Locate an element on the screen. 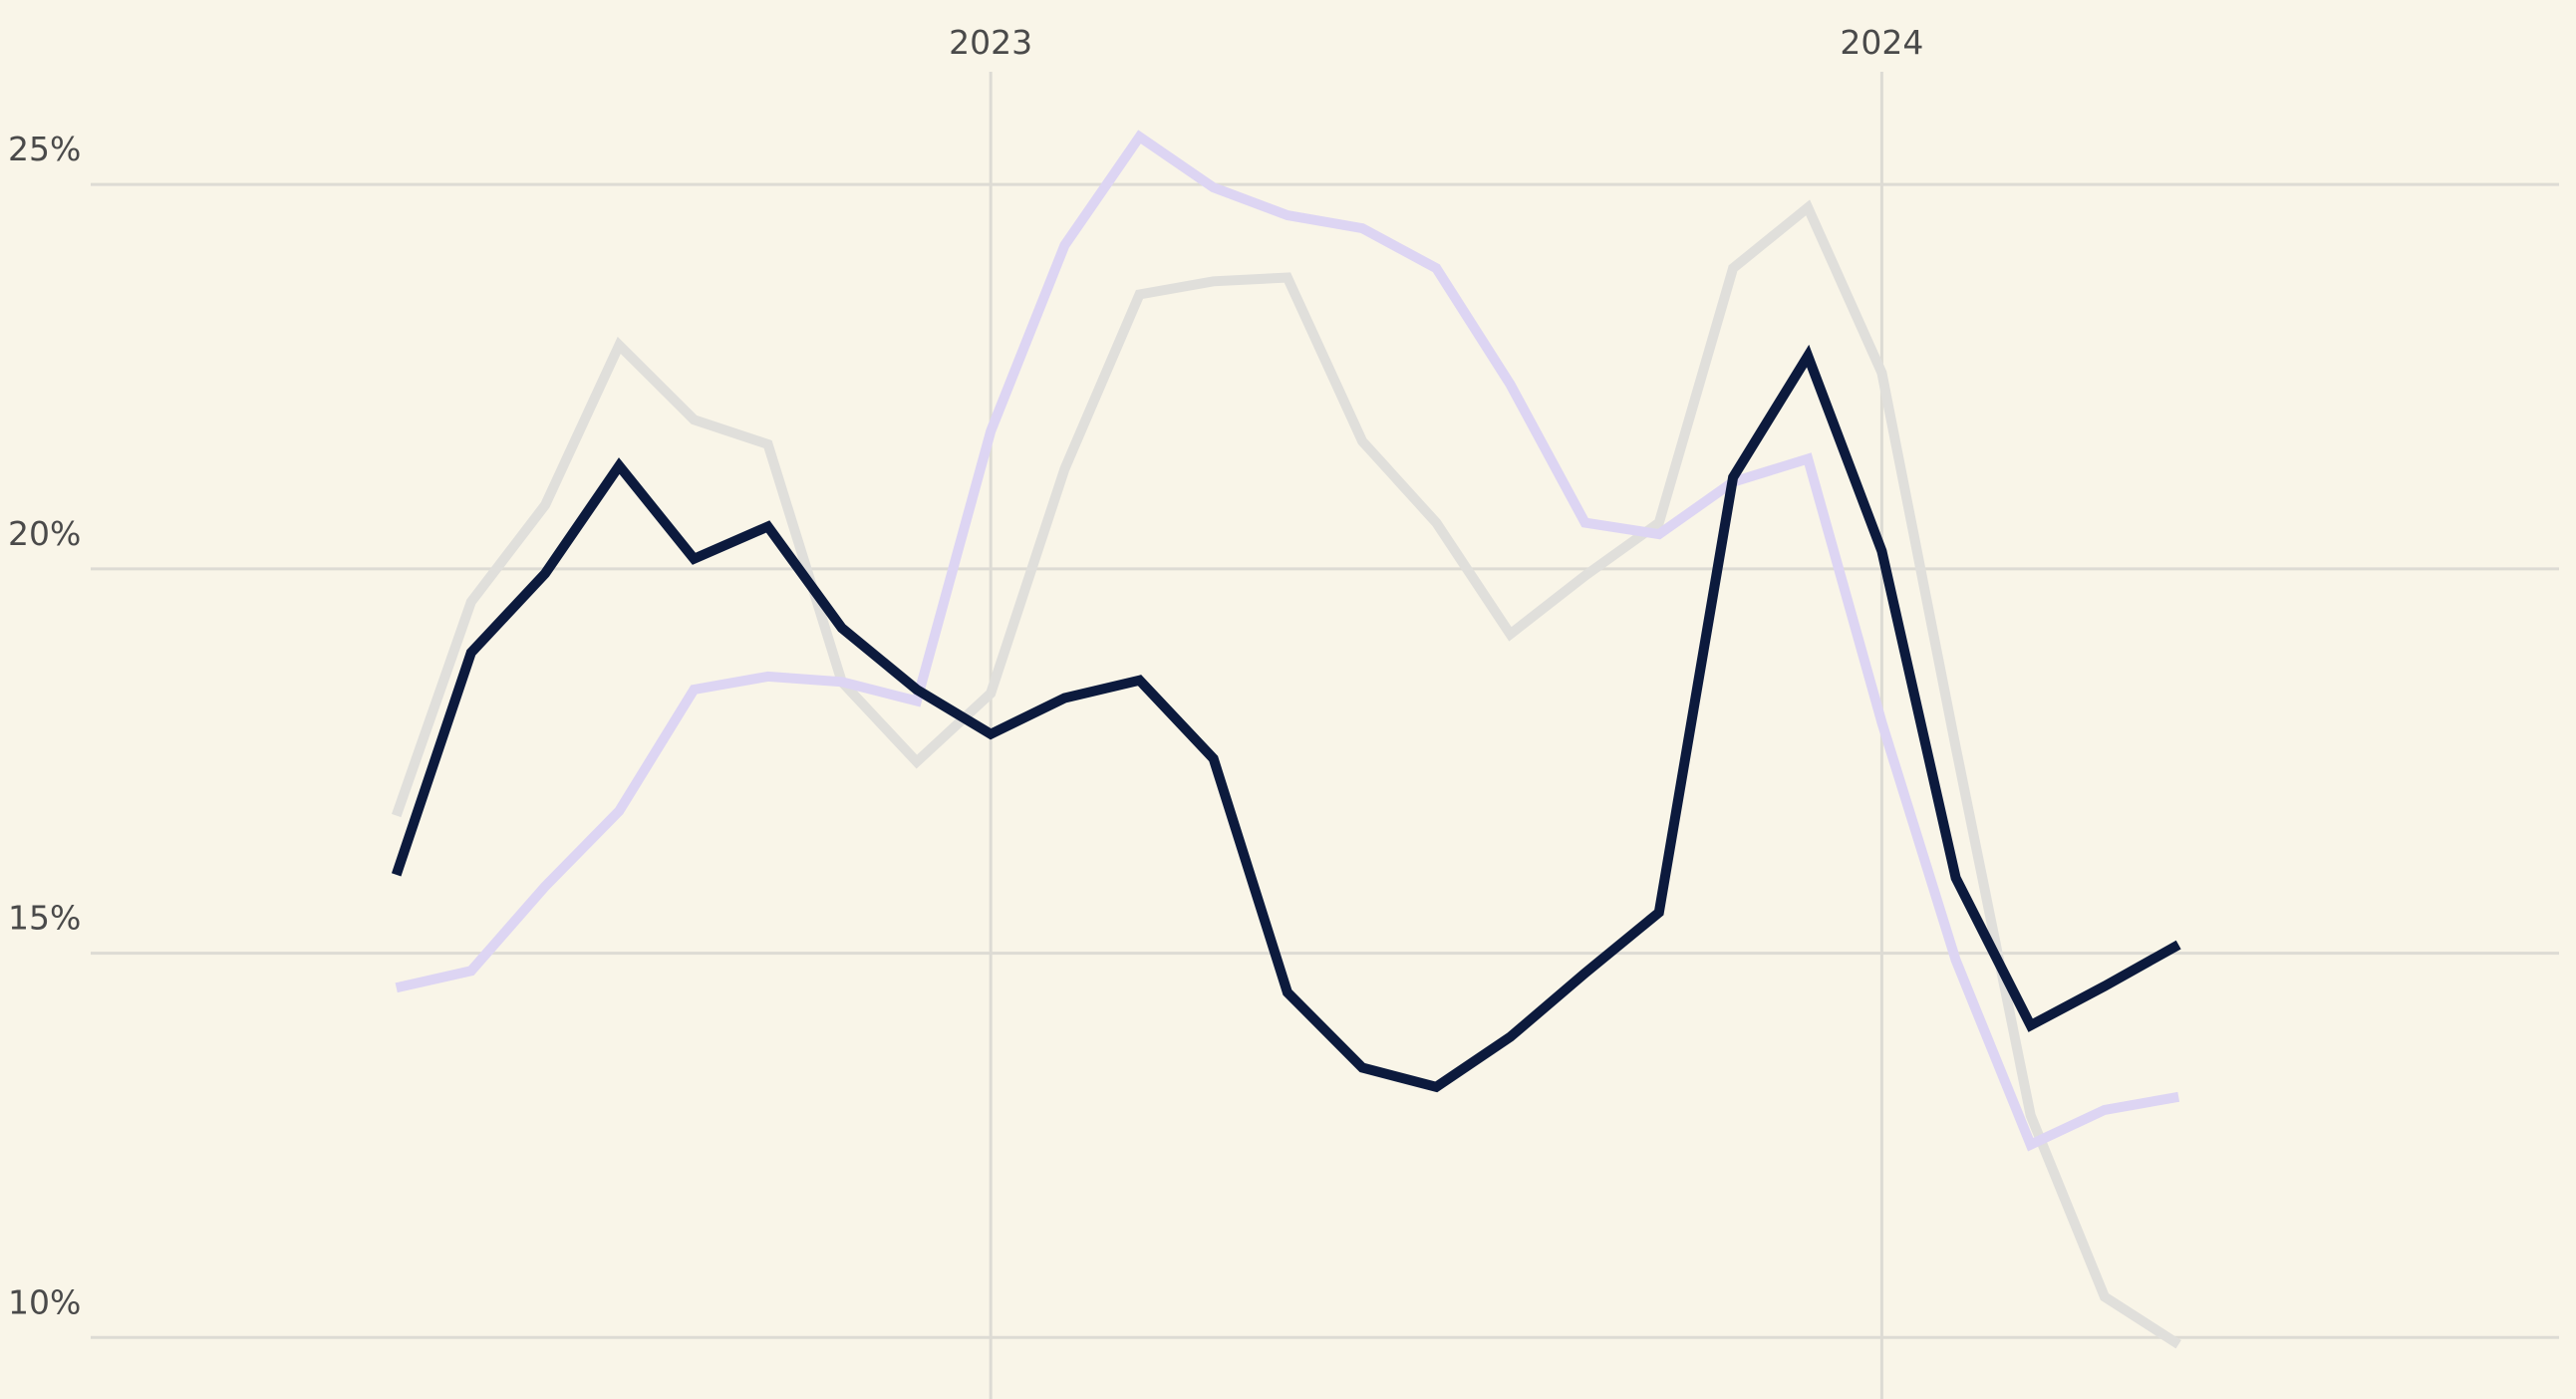 Image resolution: width=2576 pixels, height=1399 pixels. y-tick-label: 20% is located at coordinates (44, 533).